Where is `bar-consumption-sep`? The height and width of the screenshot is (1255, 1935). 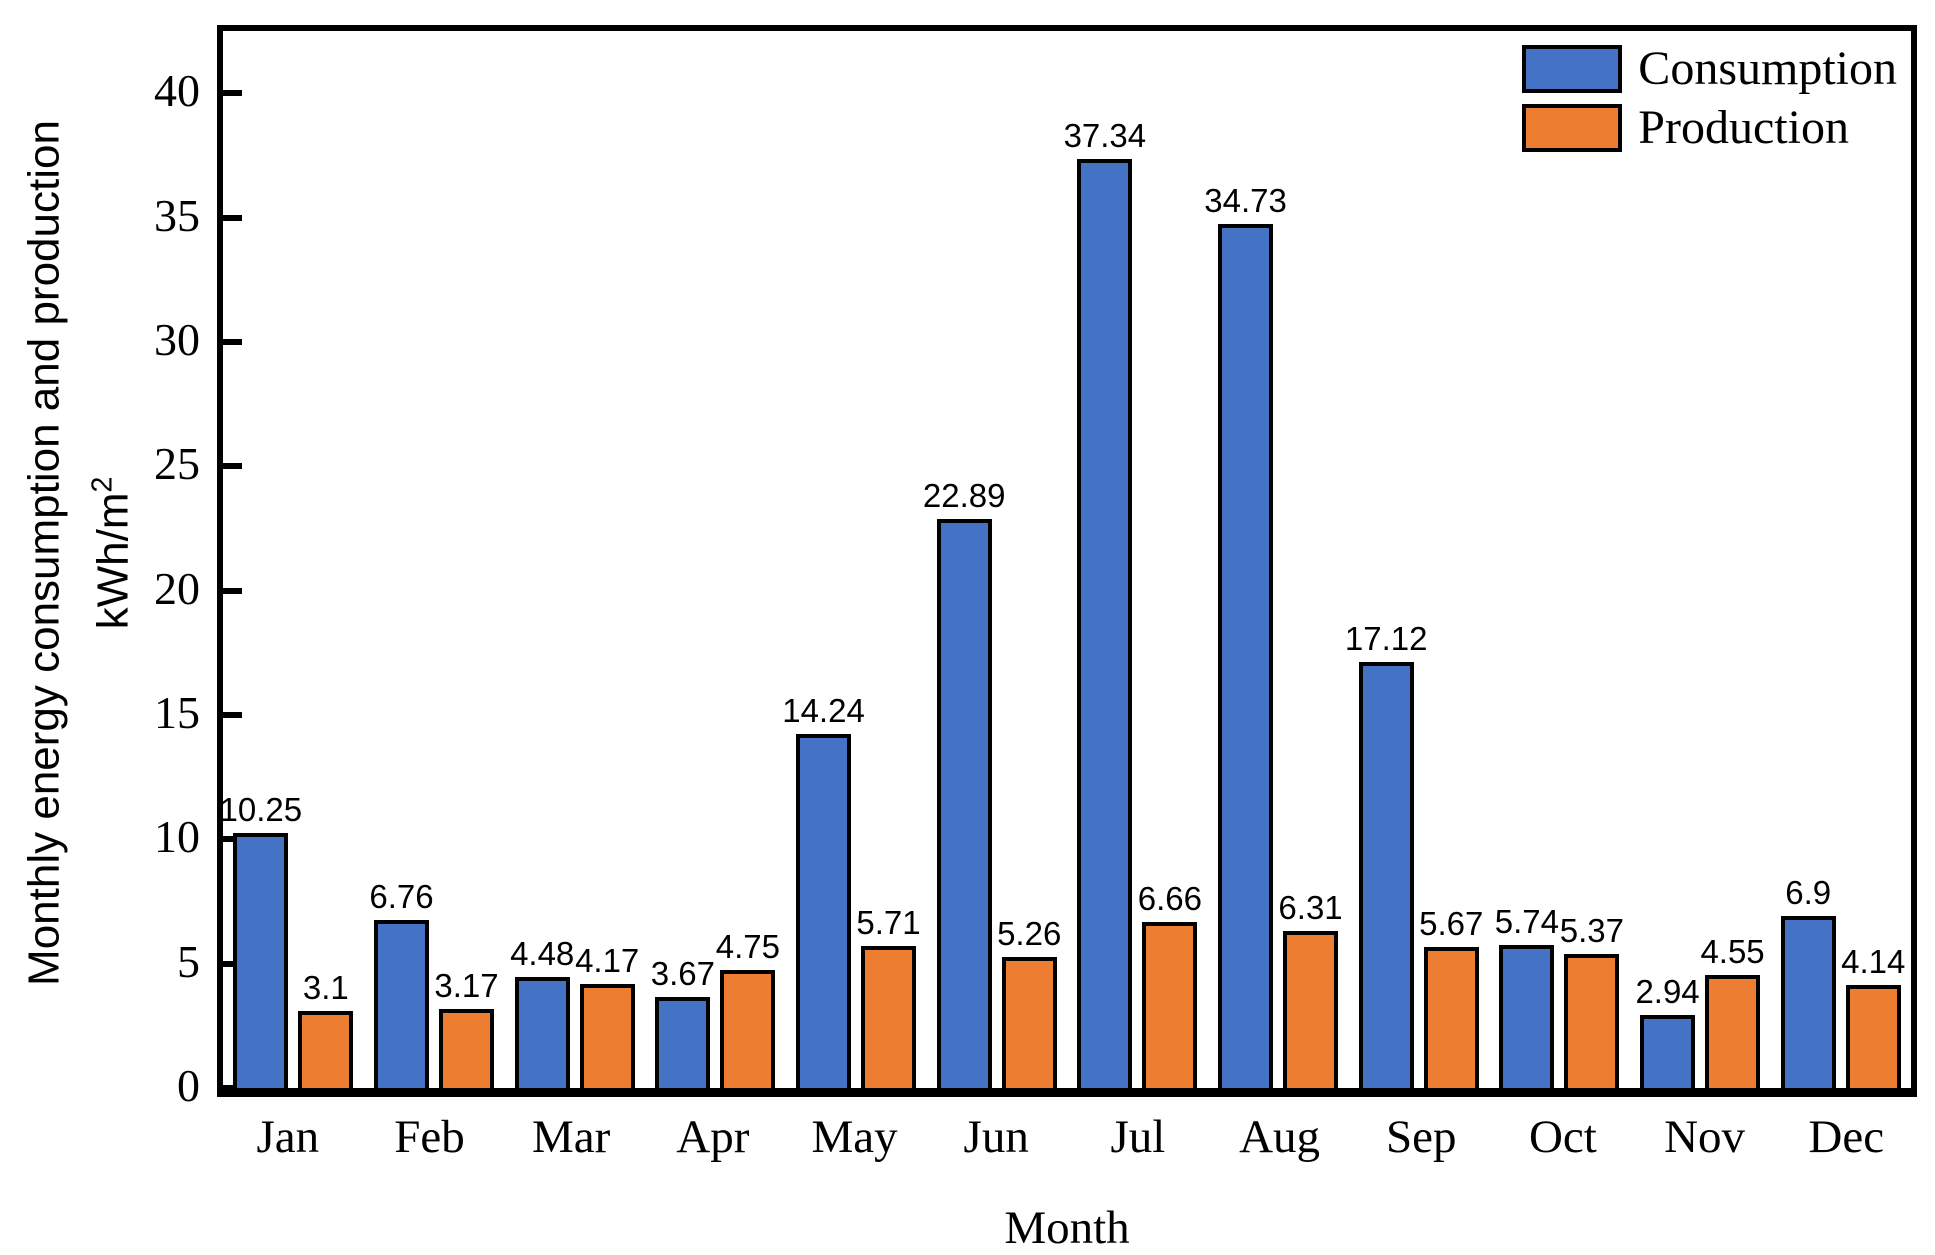 bar-consumption-sep is located at coordinates (1386, 875).